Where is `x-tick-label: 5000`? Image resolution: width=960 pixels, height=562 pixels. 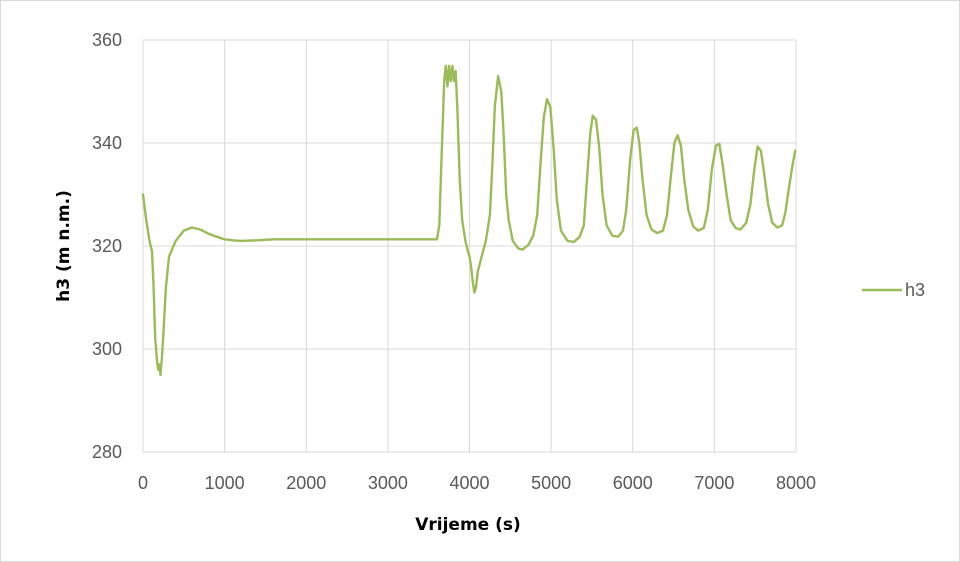 x-tick-label: 5000 is located at coordinates (551, 483).